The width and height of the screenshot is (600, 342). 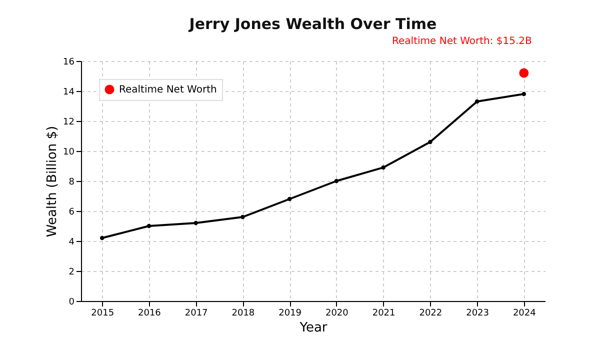 What do you see at coordinates (71, 183) in the screenshot?
I see `y-tick-label: 8` at bounding box center [71, 183].